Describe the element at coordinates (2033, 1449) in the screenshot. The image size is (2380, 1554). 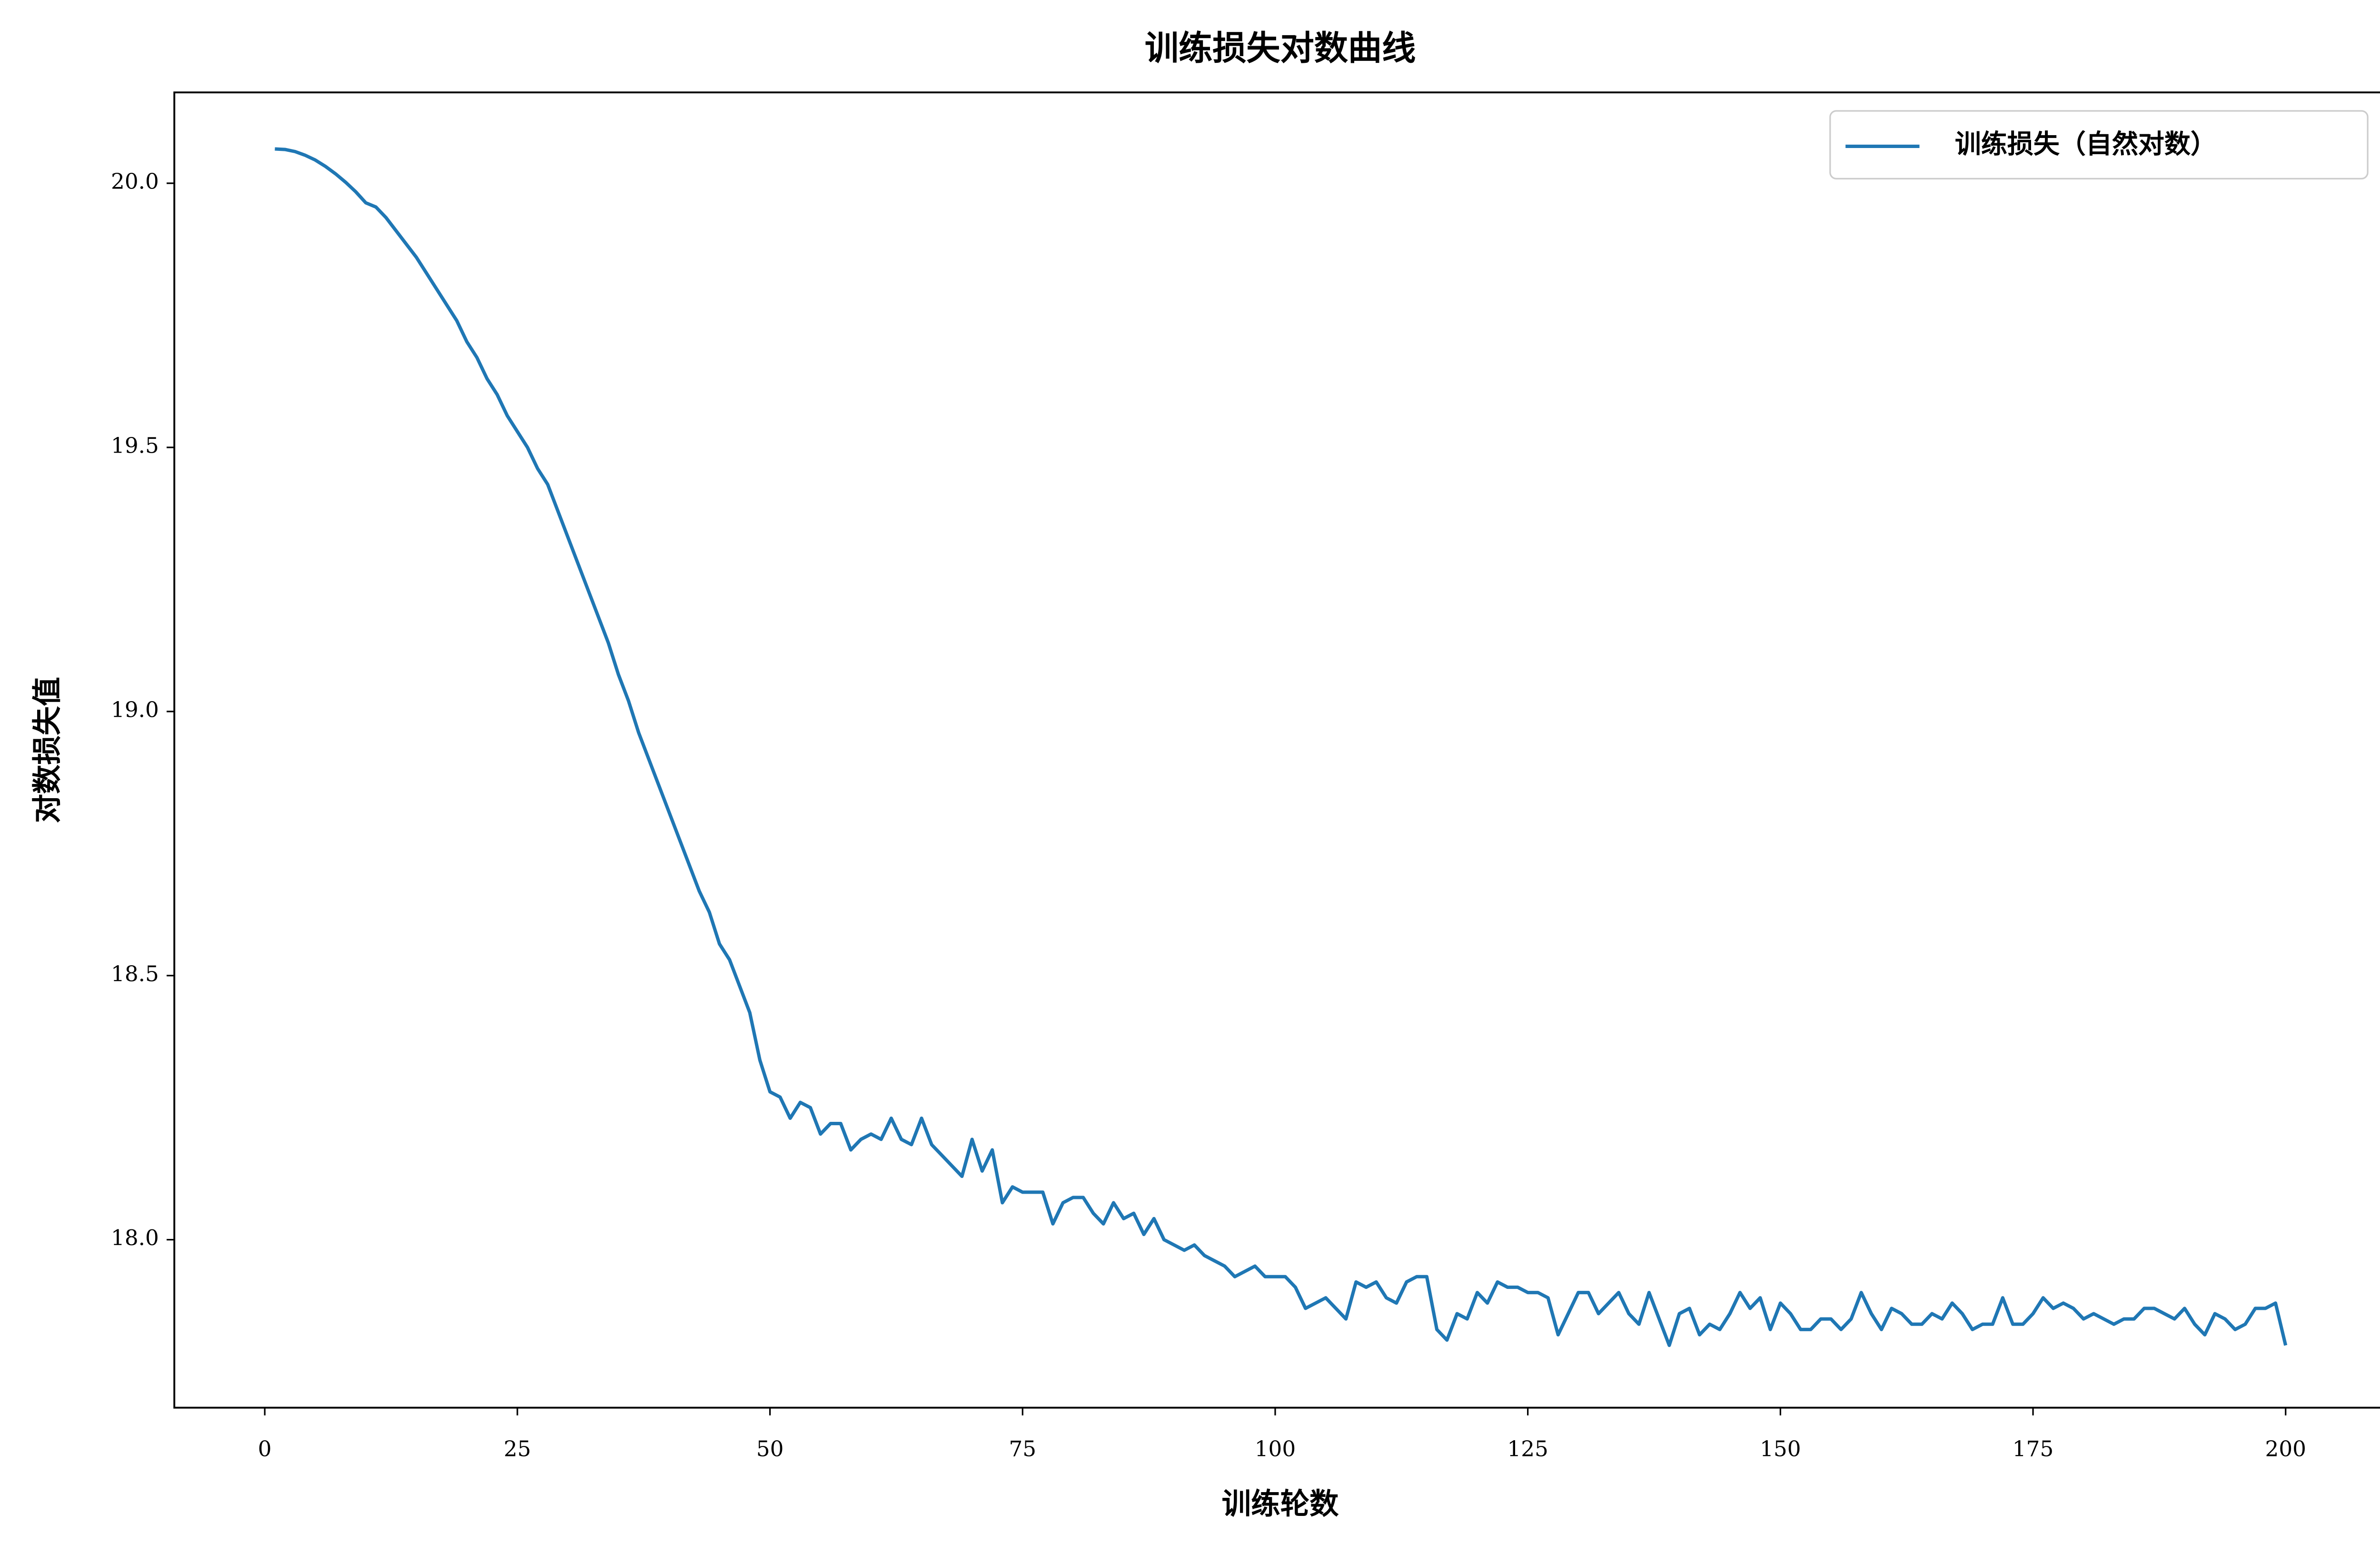
I see `x-tick-label: 175` at that location.